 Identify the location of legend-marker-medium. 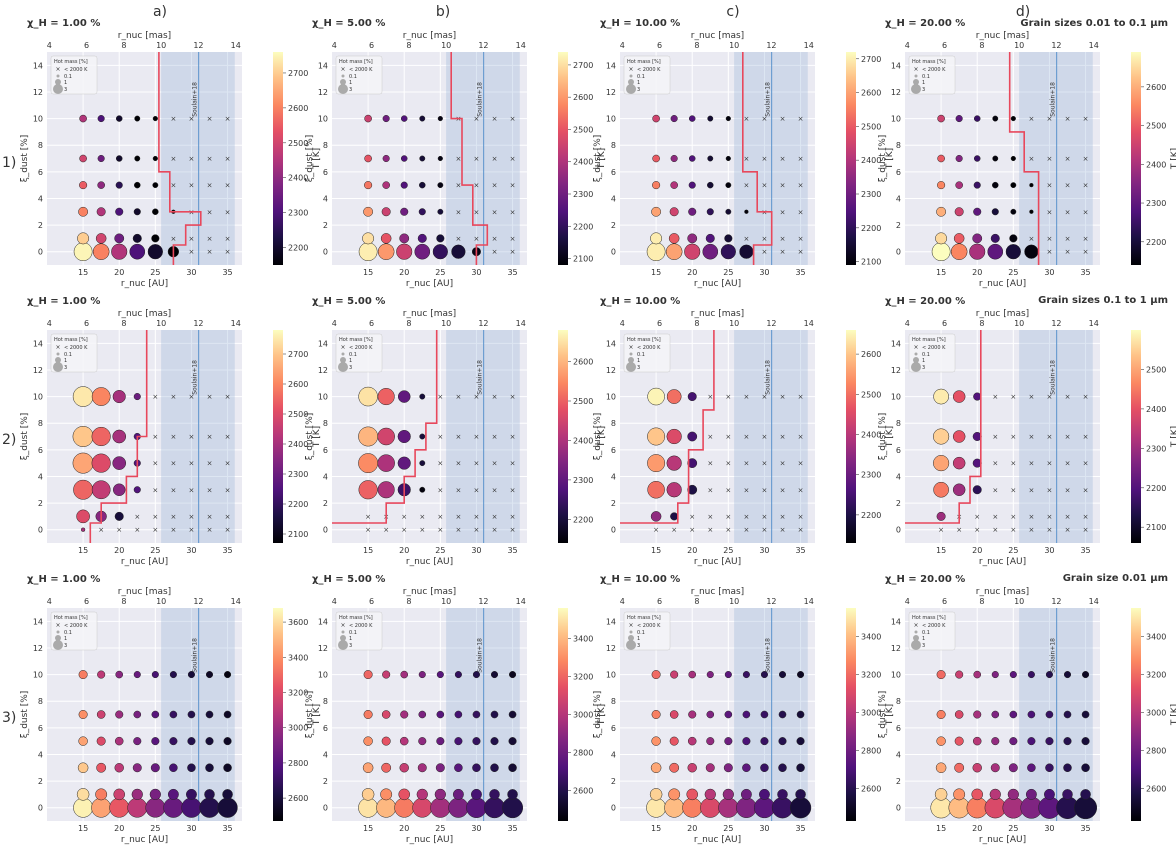
(58, 638).